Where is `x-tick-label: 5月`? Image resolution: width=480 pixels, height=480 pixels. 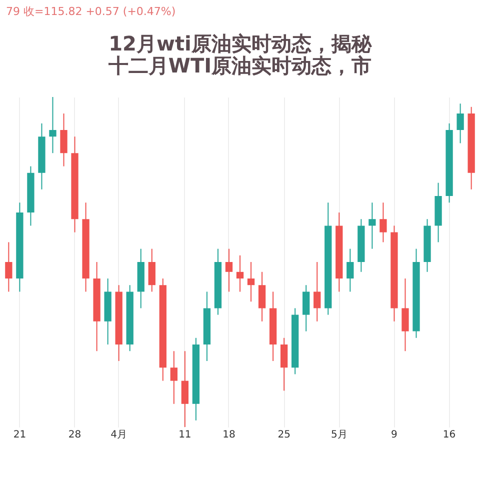 x-tick-label: 5月 is located at coordinates (339, 435).